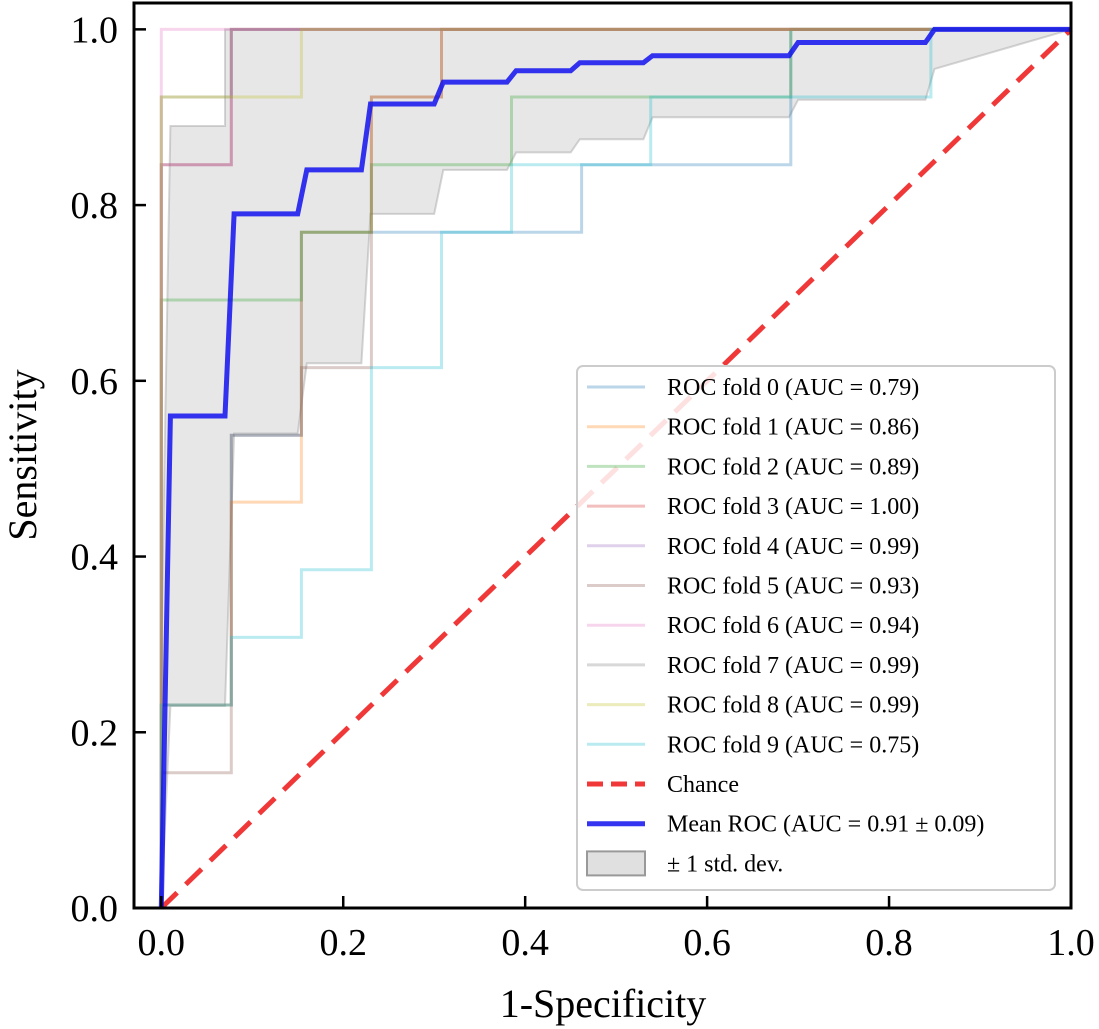 Image resolution: width=1099 pixels, height=1029 pixels. Describe the element at coordinates (793, 666) in the screenshot. I see `legend-label: ROC fold 7 (AUC = 0.99)` at that location.